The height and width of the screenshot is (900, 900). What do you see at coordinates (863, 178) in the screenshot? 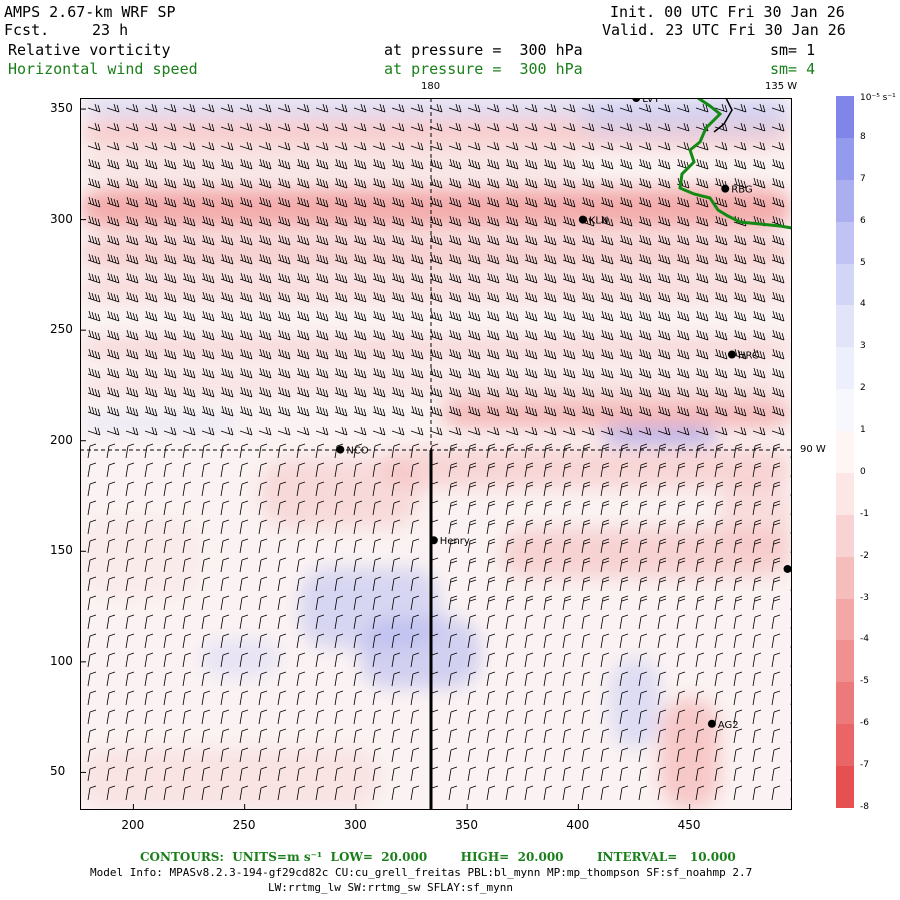
I see `colorbar-label: 7` at bounding box center [863, 178].